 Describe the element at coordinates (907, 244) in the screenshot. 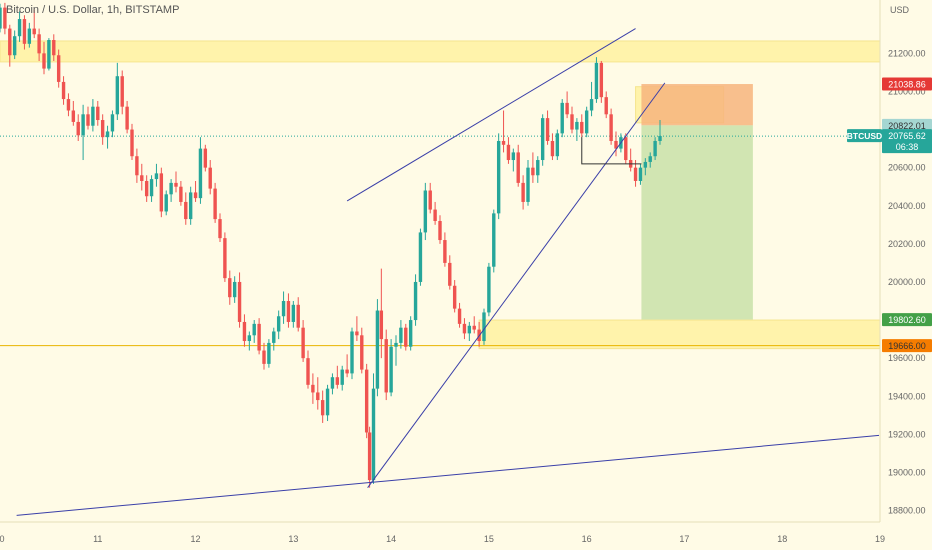

I see `y-tick-label: 20200.00` at that location.